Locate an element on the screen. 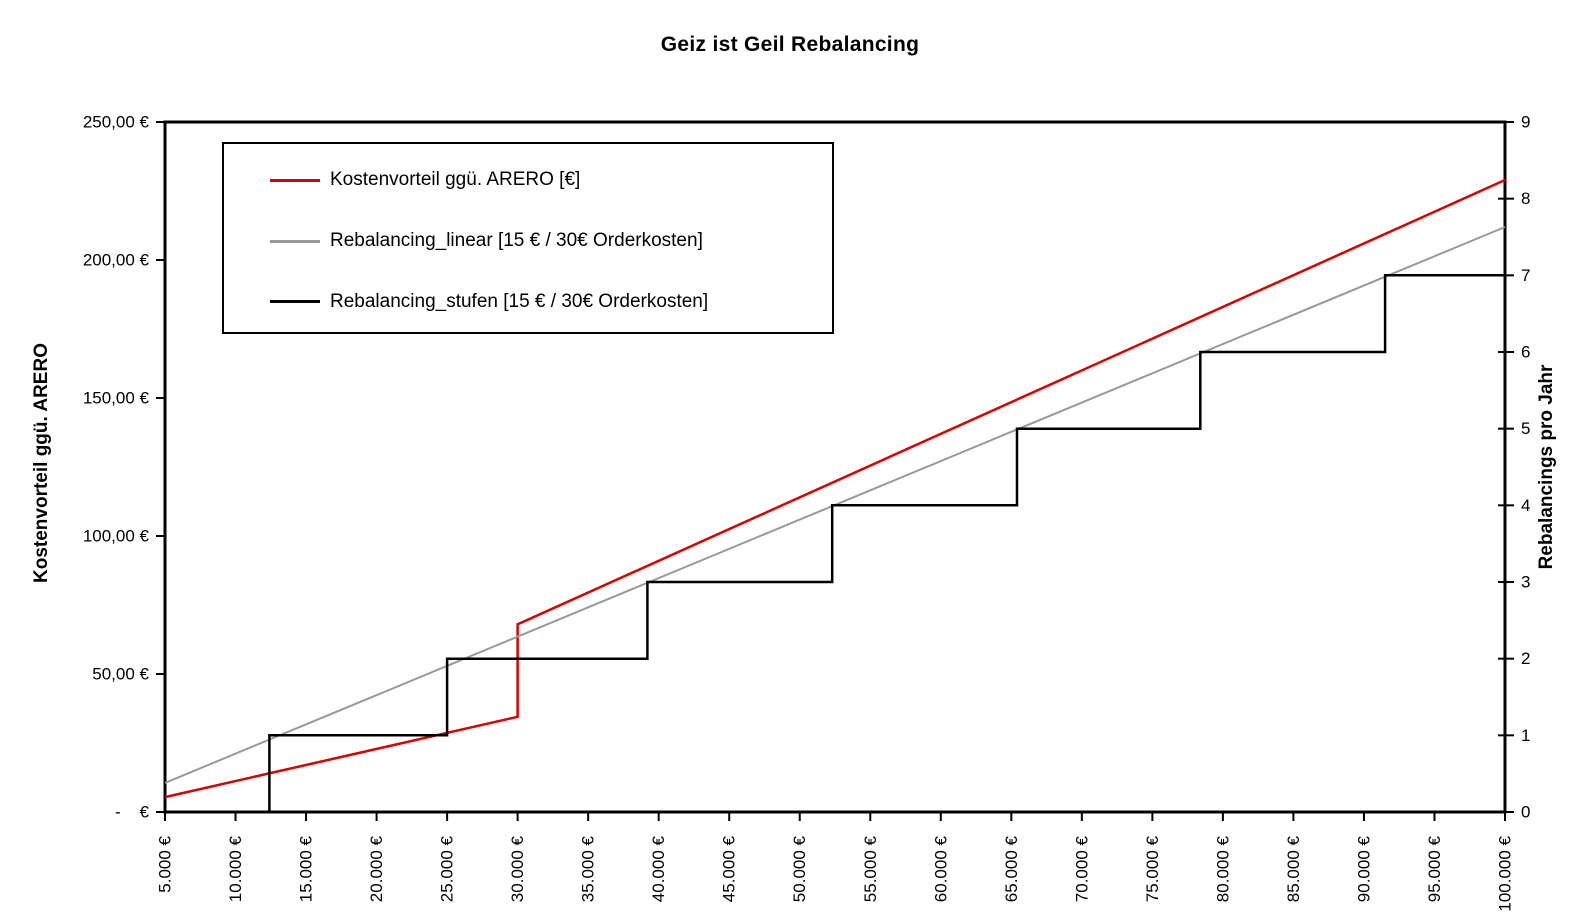 This screenshot has width=1590, height=918. legend-line-kostenvorteil is located at coordinates (295, 180).